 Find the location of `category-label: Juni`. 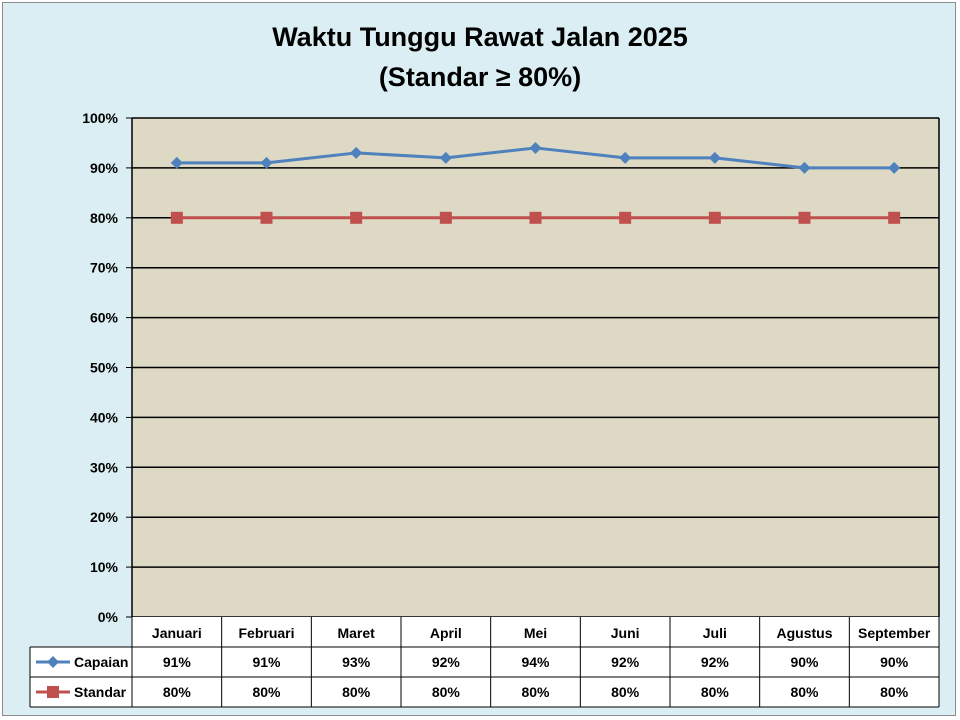

category-label: Juni is located at coordinates (625, 633).